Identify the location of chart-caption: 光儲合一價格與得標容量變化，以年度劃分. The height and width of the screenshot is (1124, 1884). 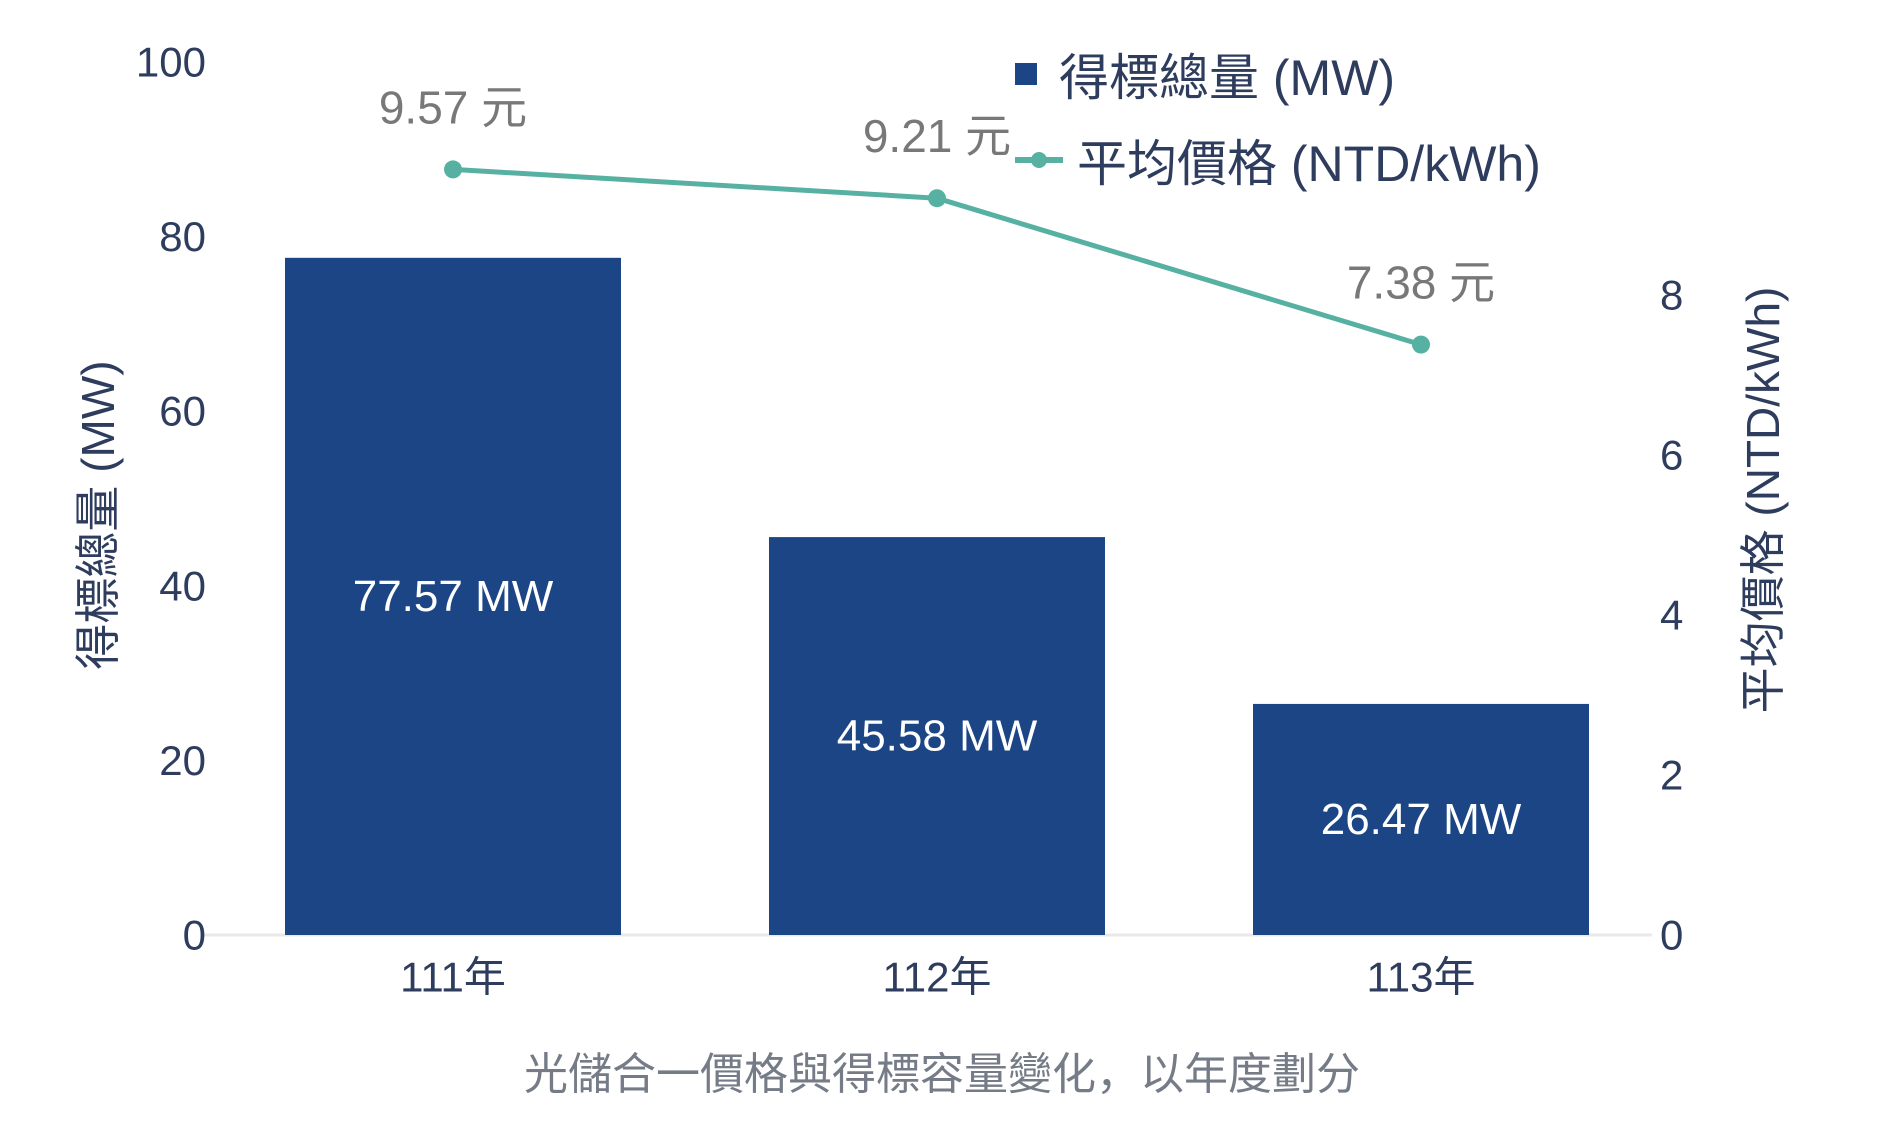
(942, 1074).